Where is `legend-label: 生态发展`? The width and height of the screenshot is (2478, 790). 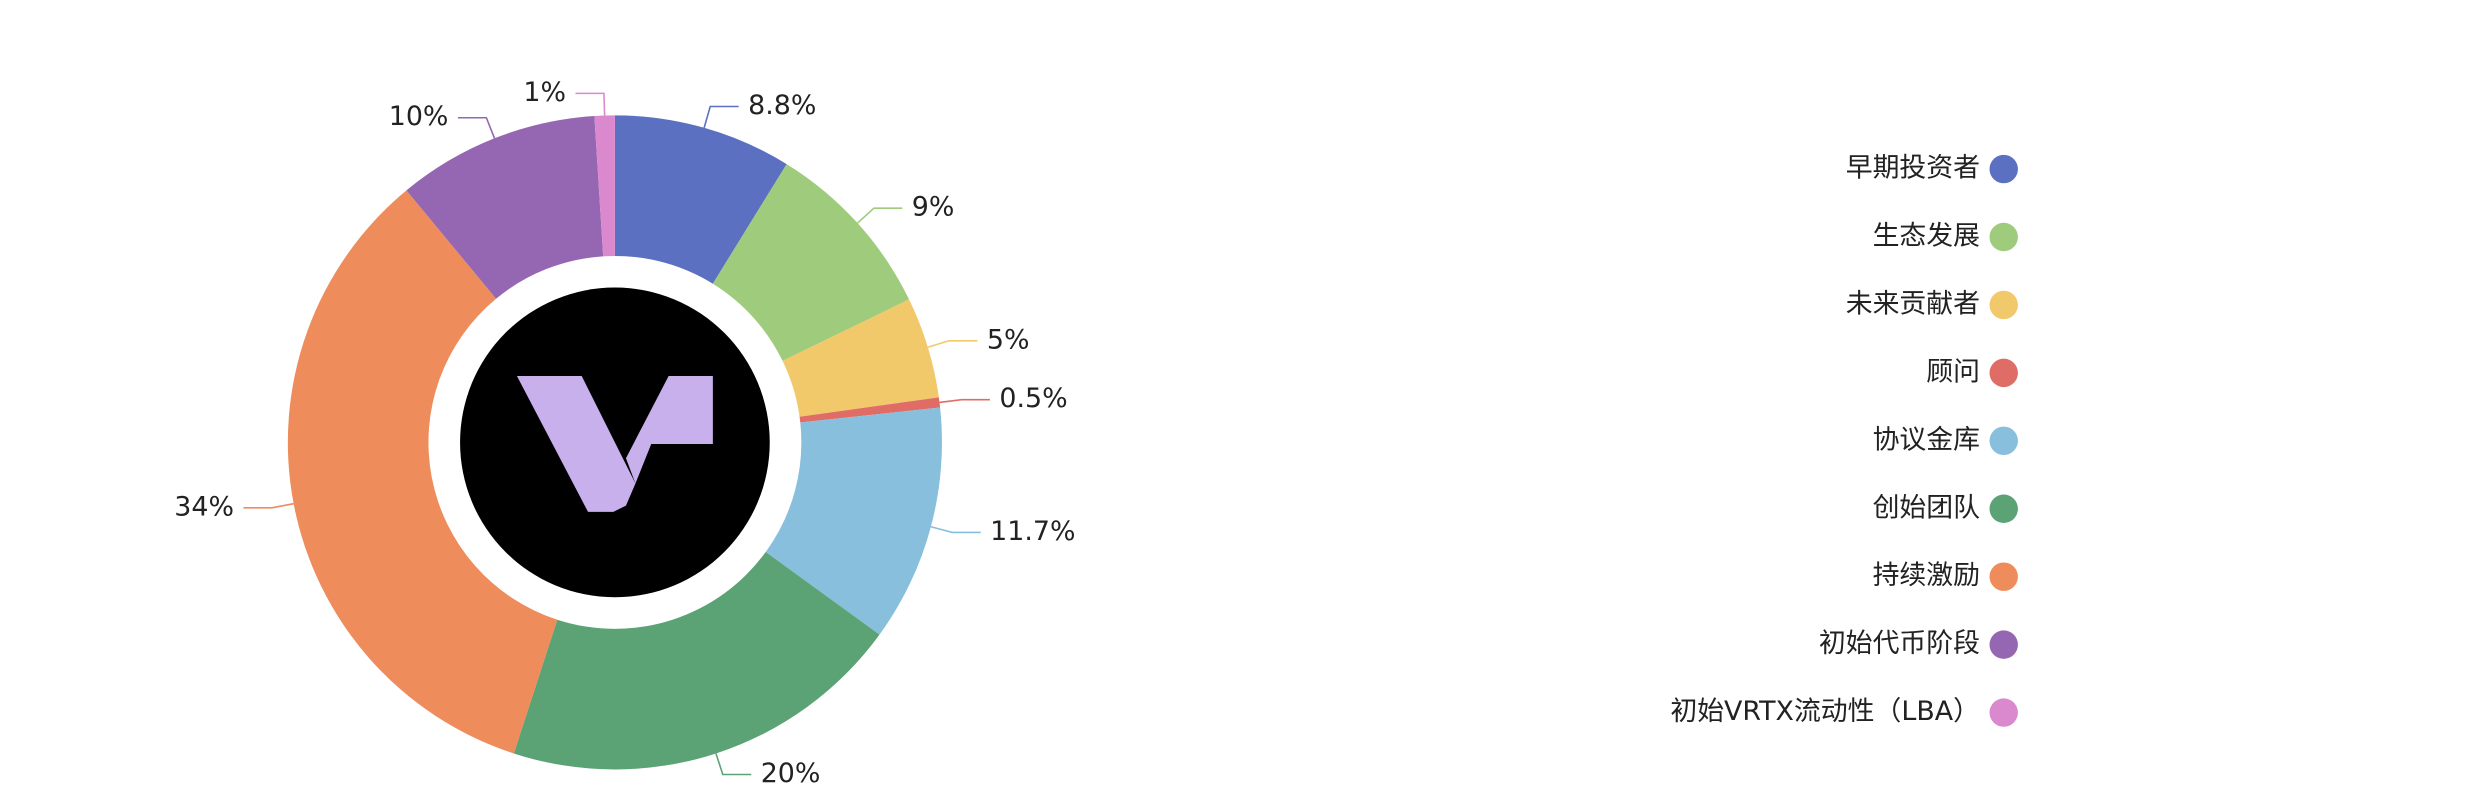 legend-label: 生态发展 is located at coordinates (1926, 236).